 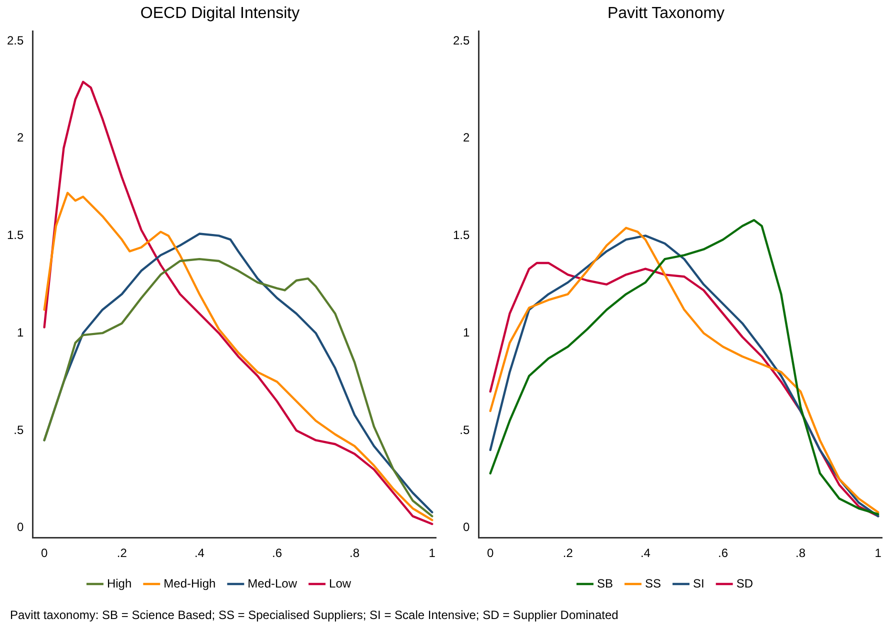 What do you see at coordinates (666, 13) in the screenshot?
I see `chart-title: Pavitt Taxonomy` at bounding box center [666, 13].